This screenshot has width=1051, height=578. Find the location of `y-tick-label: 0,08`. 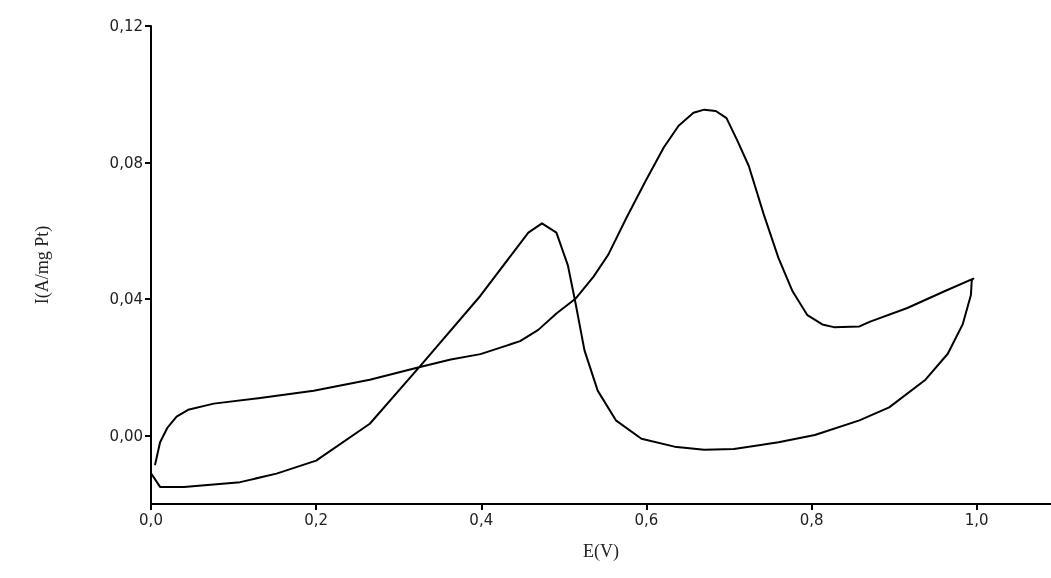

y-tick-label: 0,08 is located at coordinates (126, 162).